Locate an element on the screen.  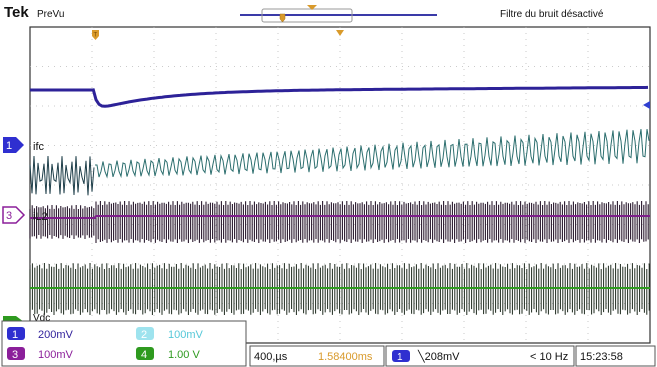
ch3-scale: 100mV is located at coordinates (56, 355).